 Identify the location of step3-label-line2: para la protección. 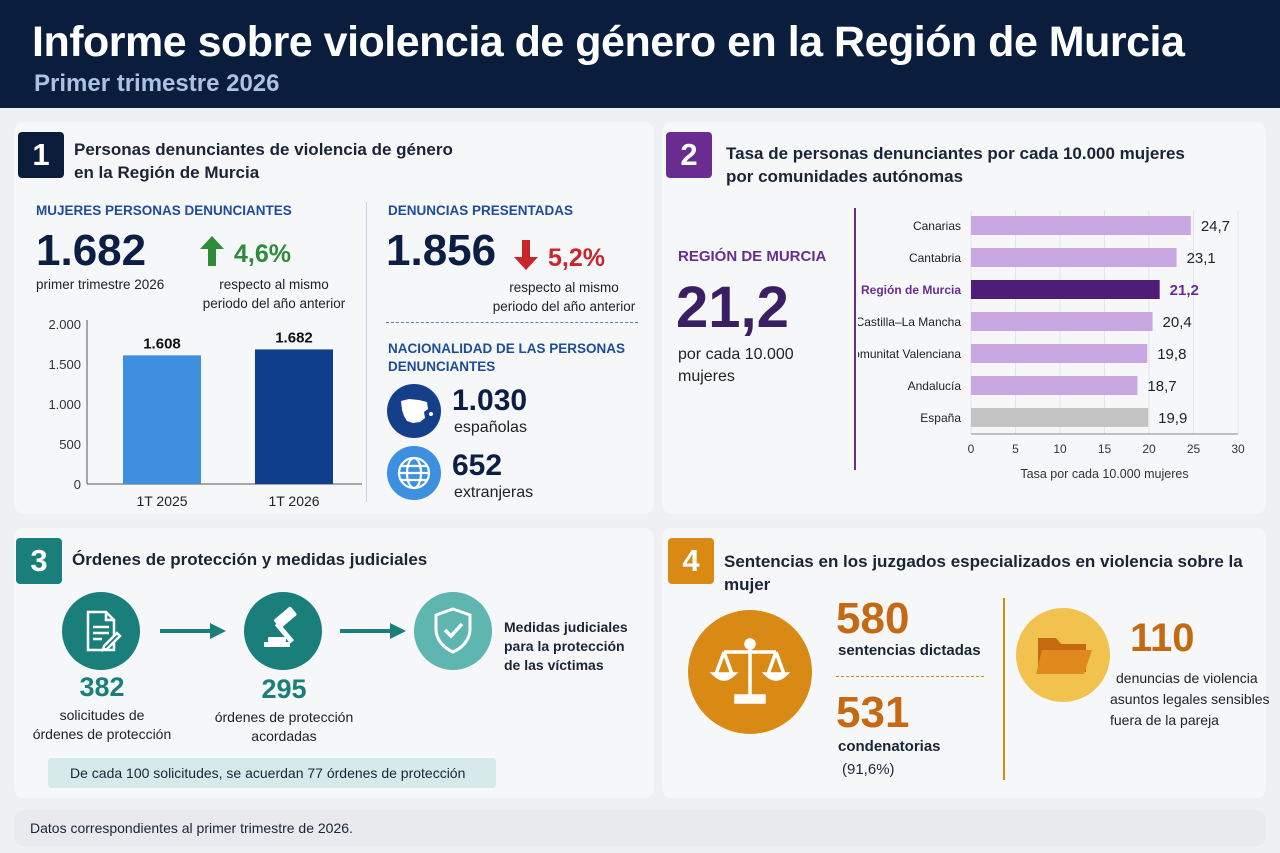
(564, 646).